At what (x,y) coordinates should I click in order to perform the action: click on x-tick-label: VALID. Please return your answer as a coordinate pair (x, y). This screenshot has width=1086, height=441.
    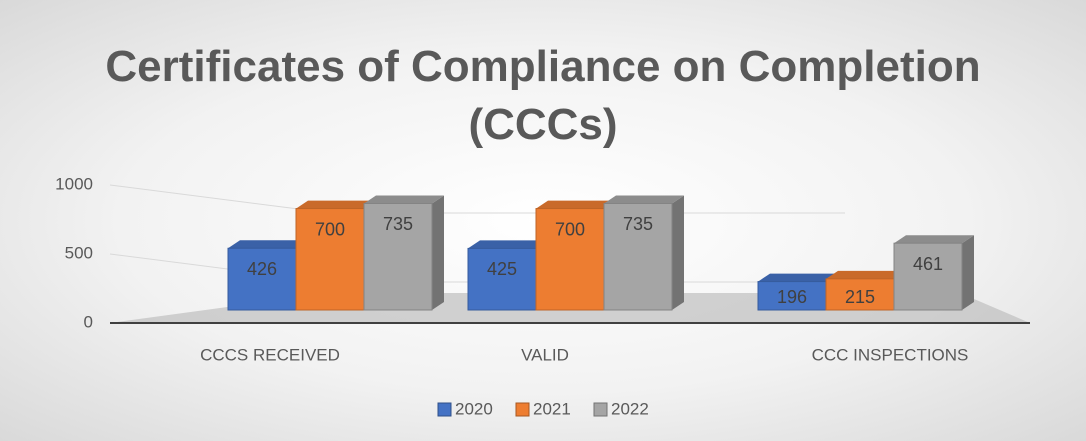
    Looking at the image, I should click on (545, 354).